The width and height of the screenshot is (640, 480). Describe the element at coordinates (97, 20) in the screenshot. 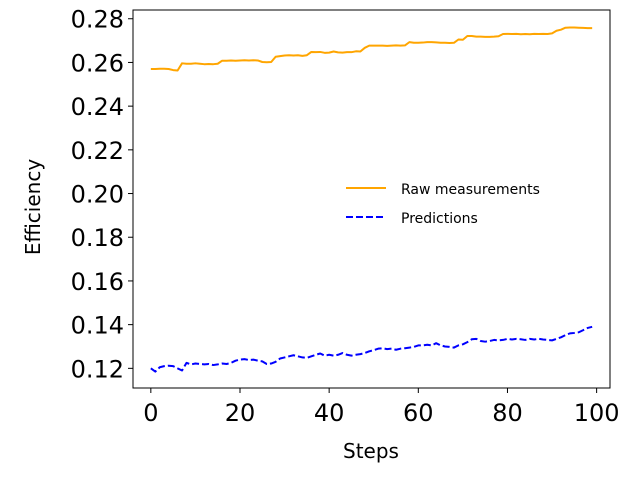

I see `y-tick-label: 0.28` at that location.